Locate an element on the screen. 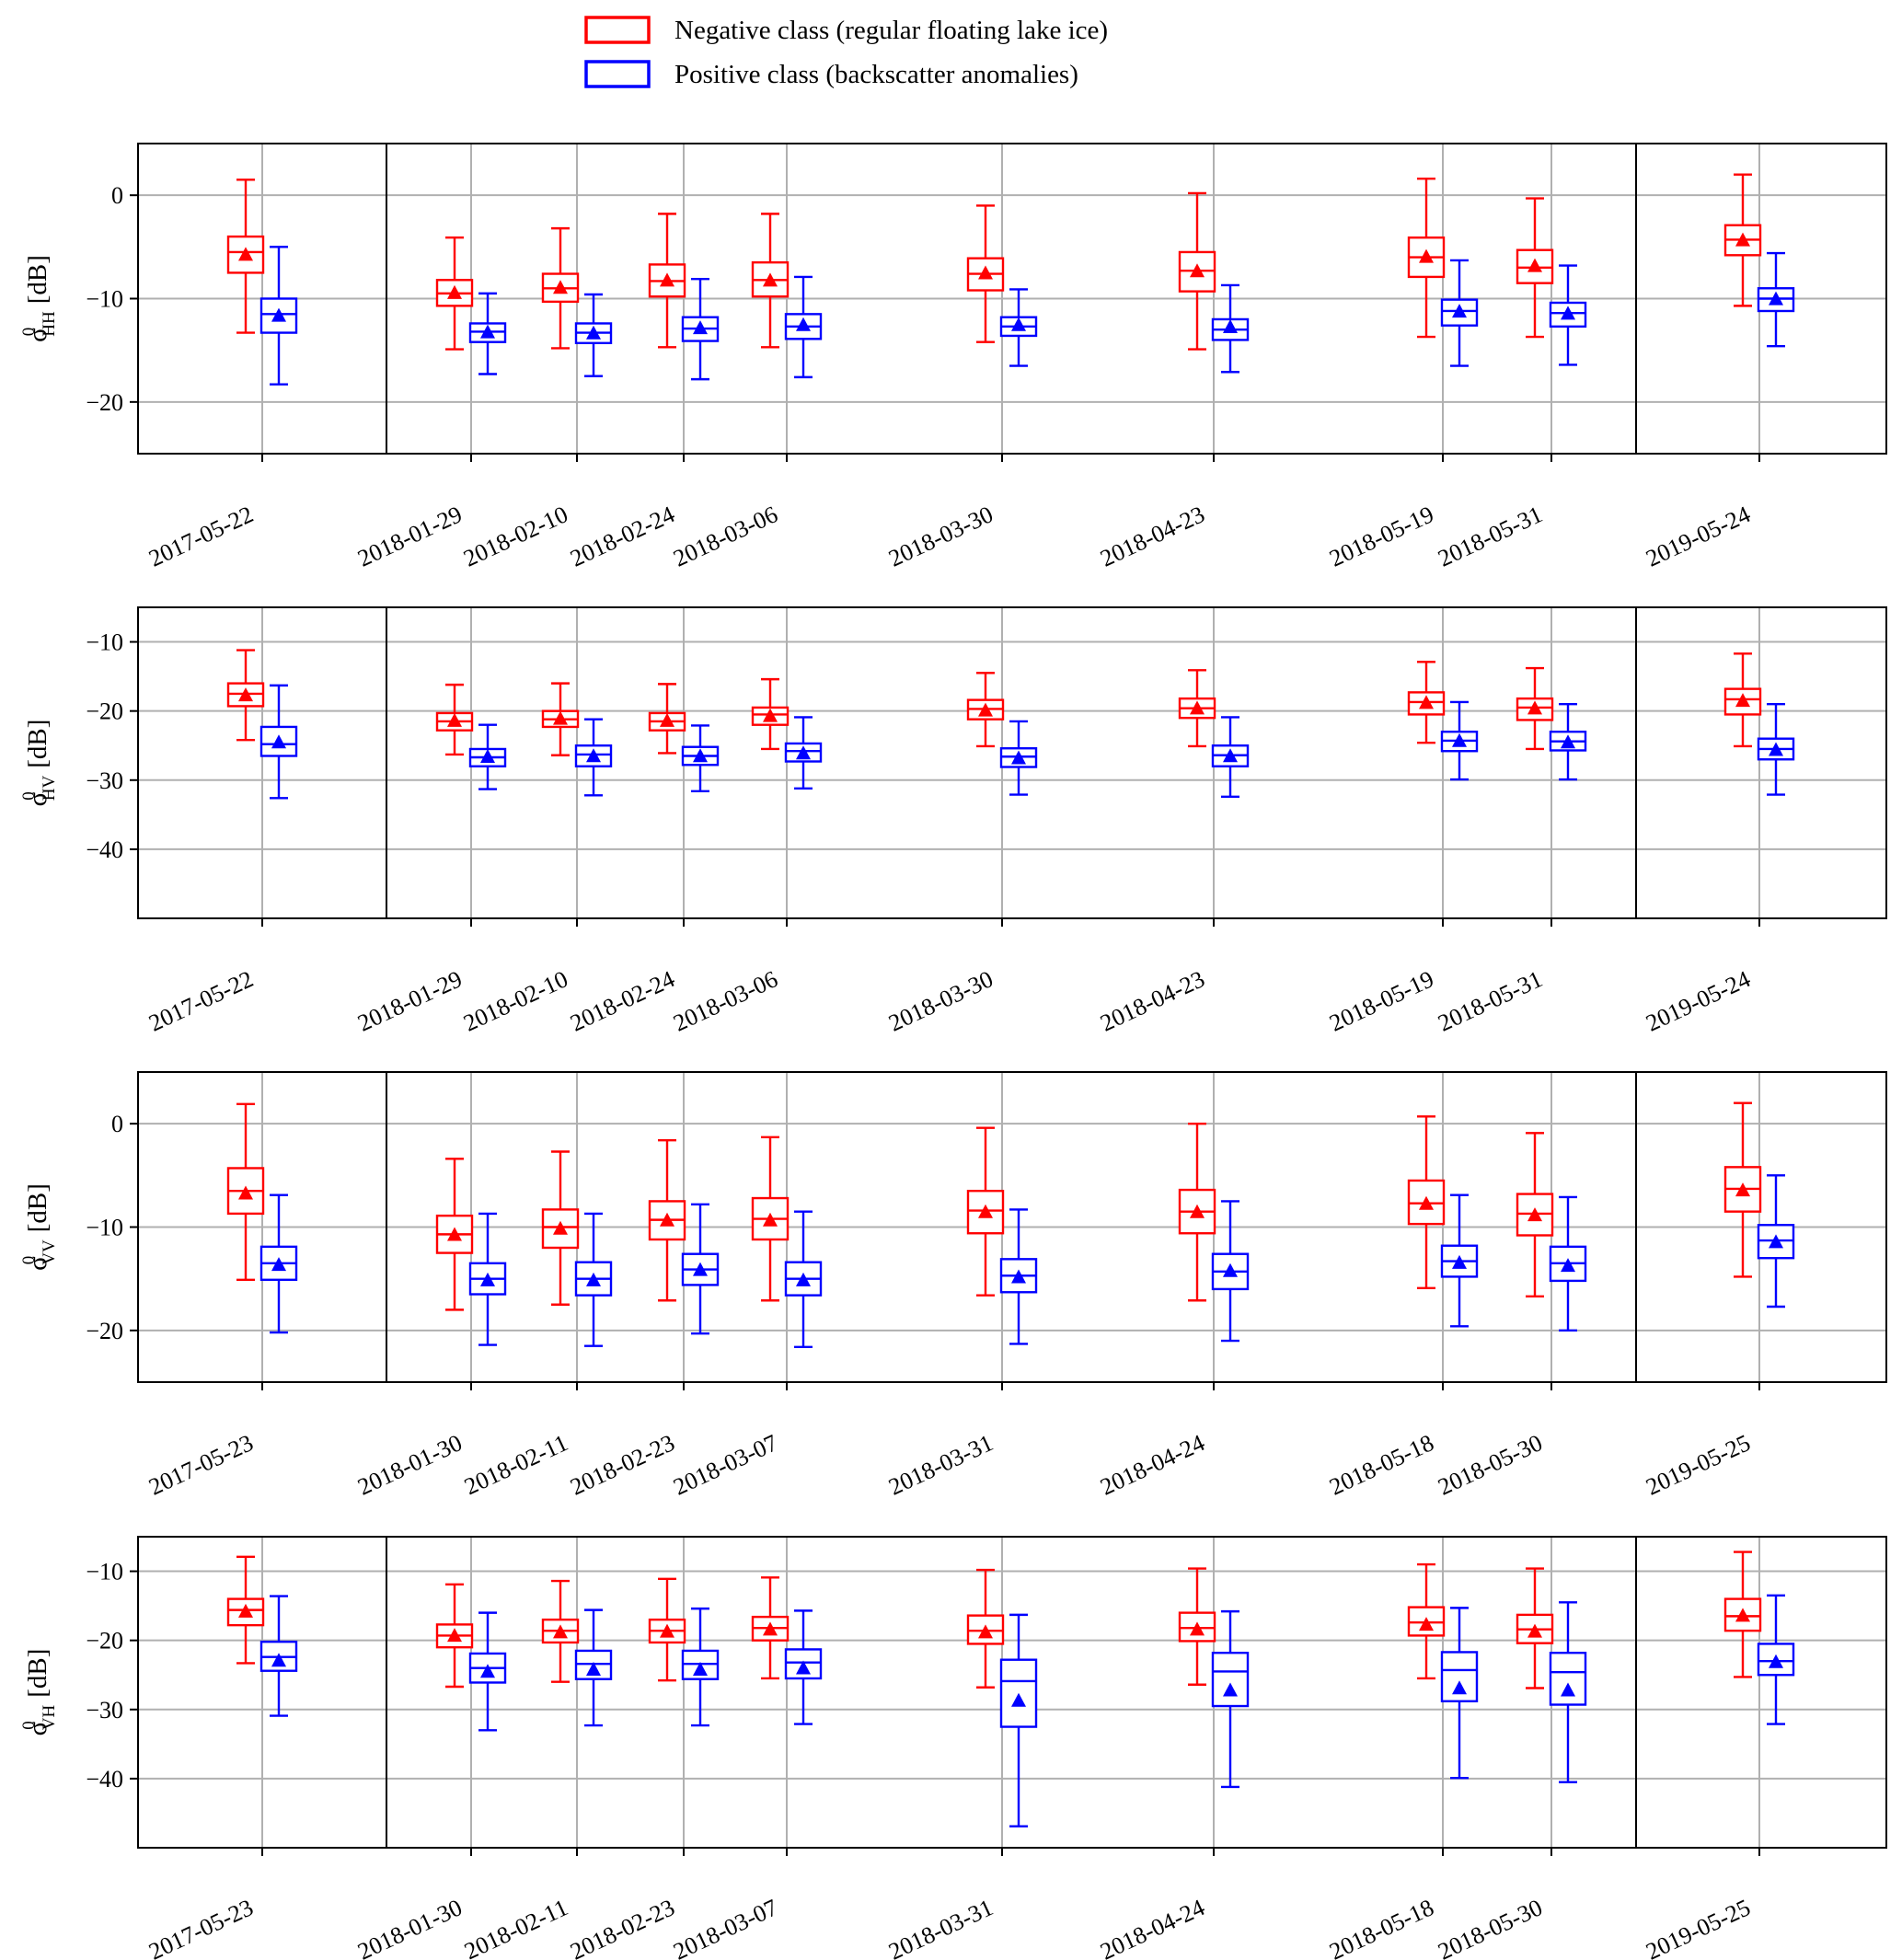 The width and height of the screenshot is (1902, 1960). y-label-symbol: σ is located at coordinates (37, 335).